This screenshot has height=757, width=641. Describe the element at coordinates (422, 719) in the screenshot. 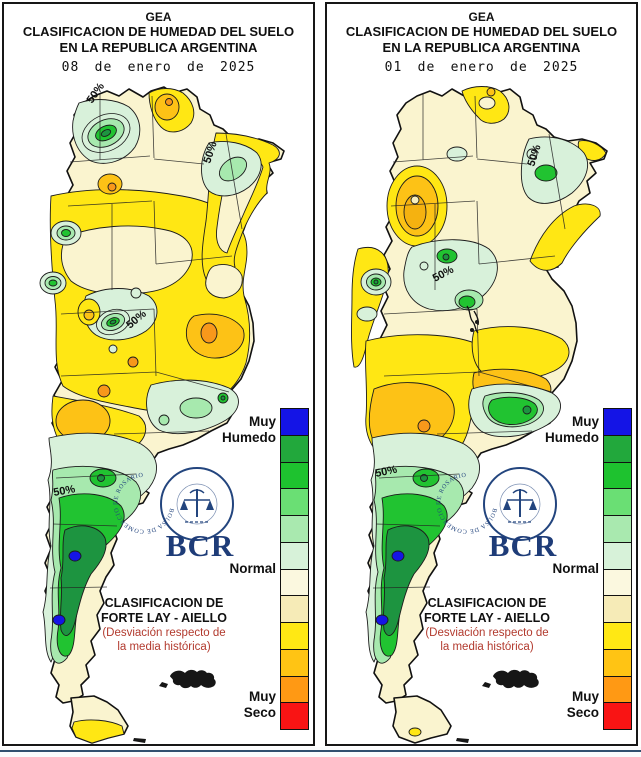

I see `tierra-del-fuego` at that location.